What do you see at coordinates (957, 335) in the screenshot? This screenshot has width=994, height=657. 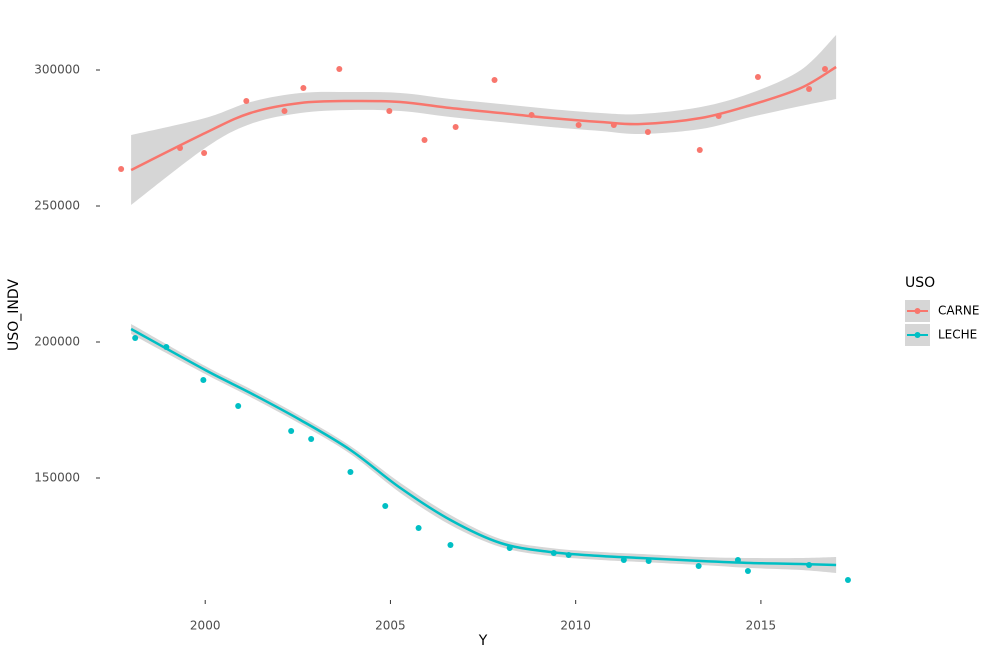 I see `legend-label: LECHE` at bounding box center [957, 335].